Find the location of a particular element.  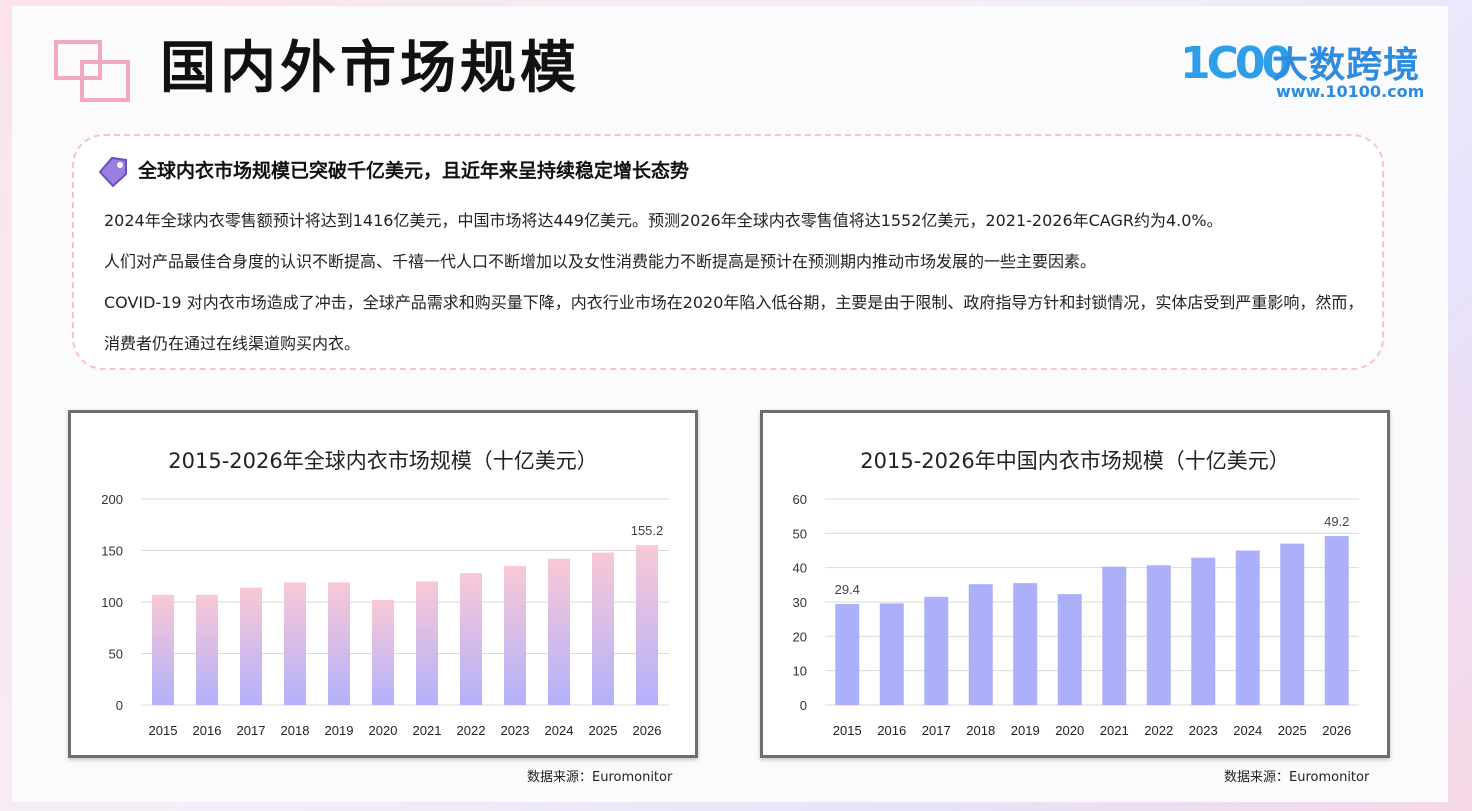

logo-mark: 1C00 is located at coordinates (1236, 63).